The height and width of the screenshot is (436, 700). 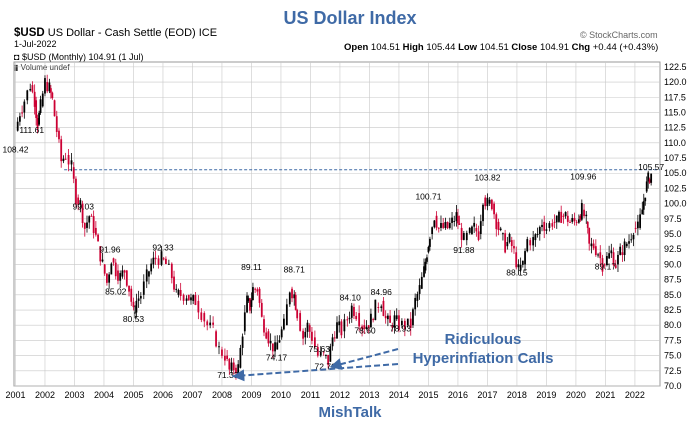 What do you see at coordinates (675, 112) in the screenshot?
I see `y-tick-label: 115.0` at bounding box center [675, 112].